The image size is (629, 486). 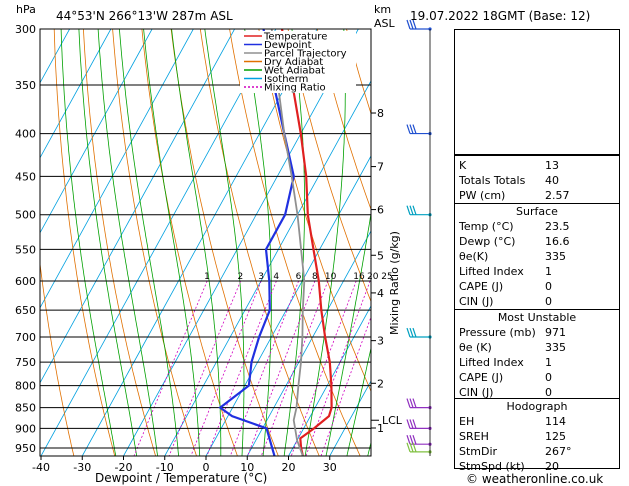 I want to click on surface-key: CAPE (J), so click(x=481, y=286).